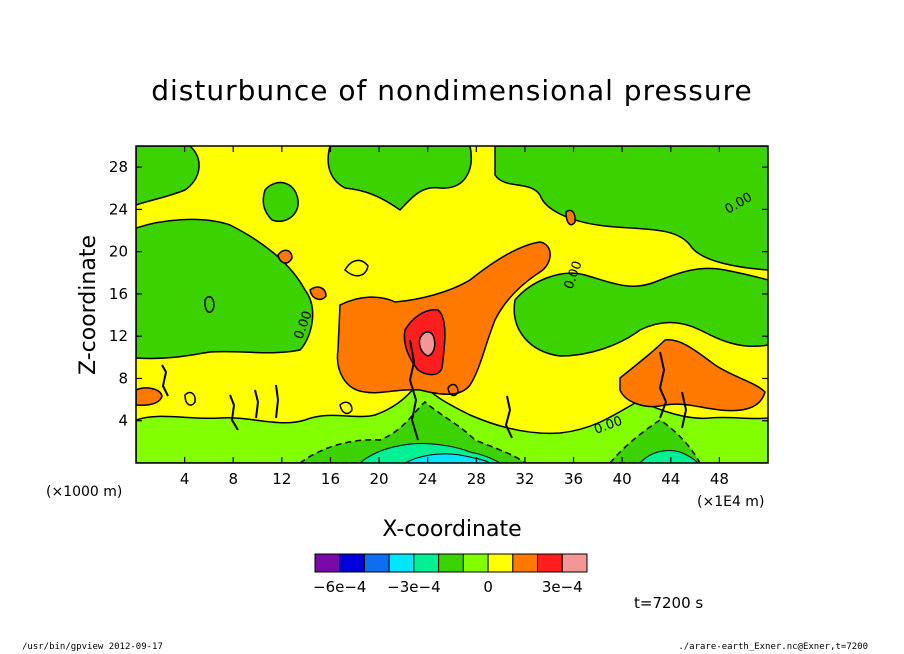  I want to click on x-tick-label: 24, so click(427, 479).